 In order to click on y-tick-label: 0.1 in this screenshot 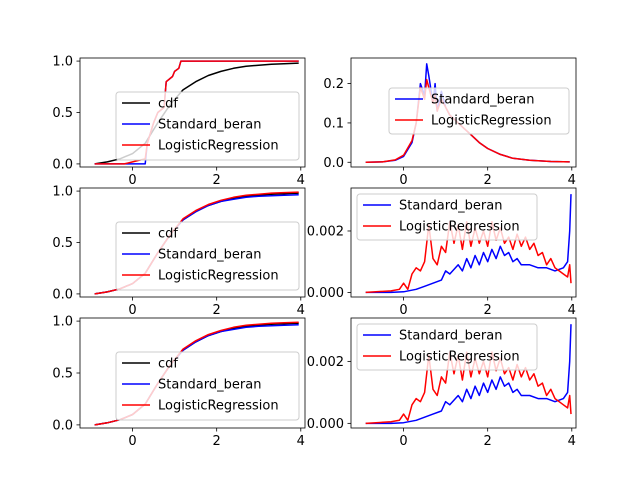, I will do `click(333, 123)`.